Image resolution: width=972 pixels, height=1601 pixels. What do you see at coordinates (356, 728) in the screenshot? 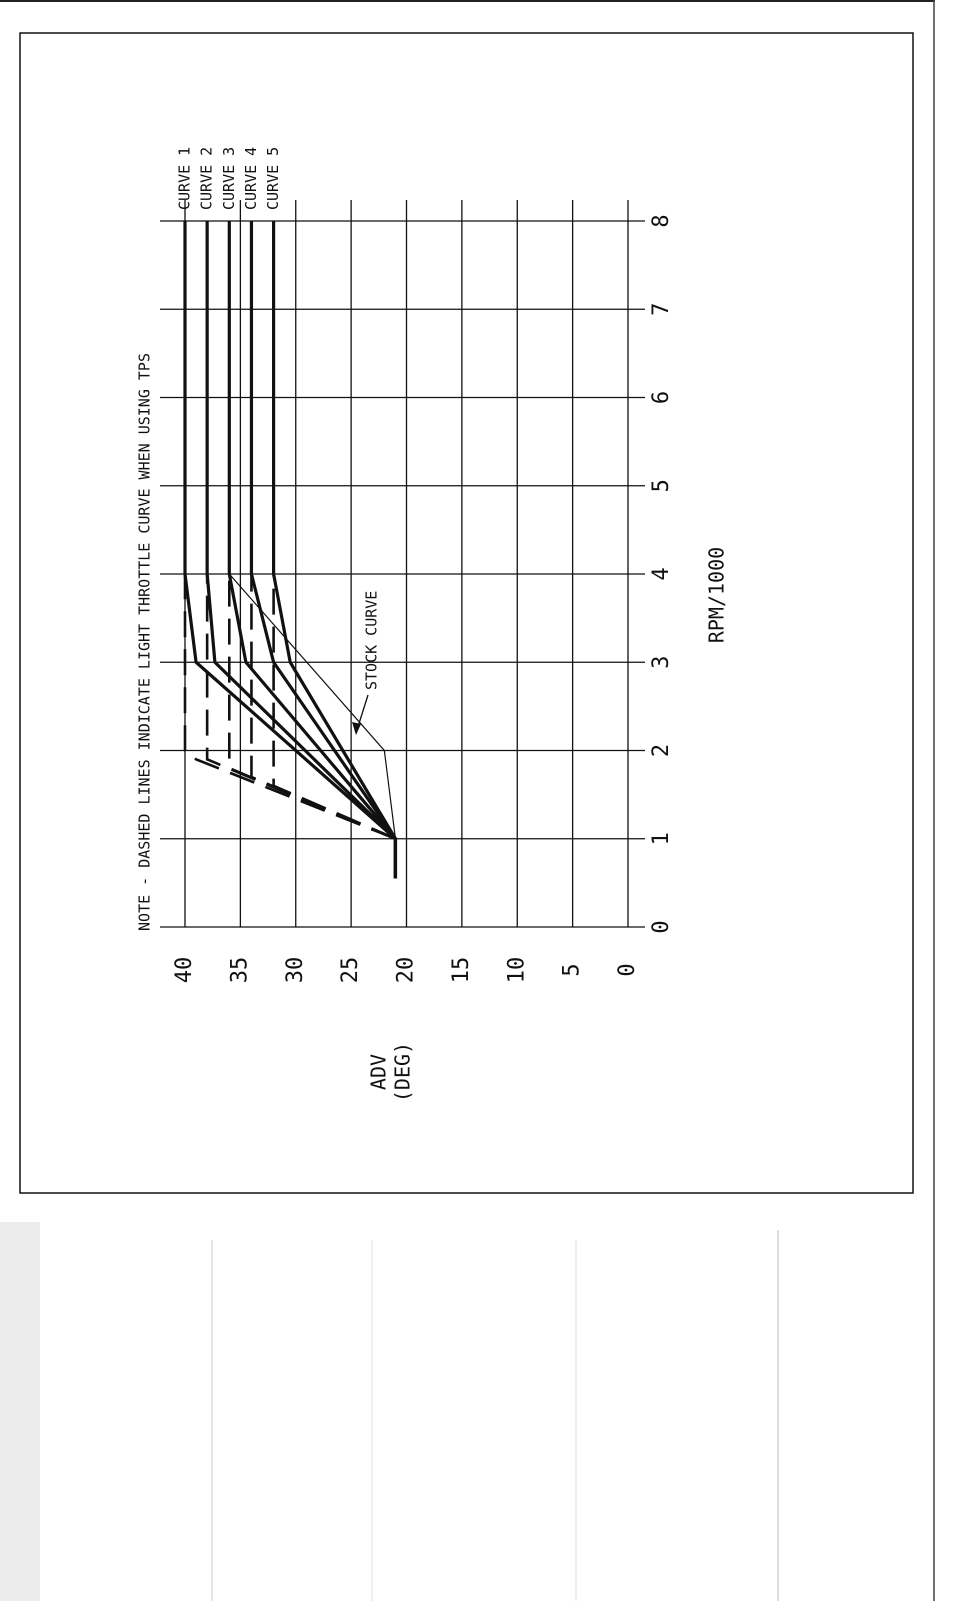
I see `stock-arrowhead` at bounding box center [356, 728].